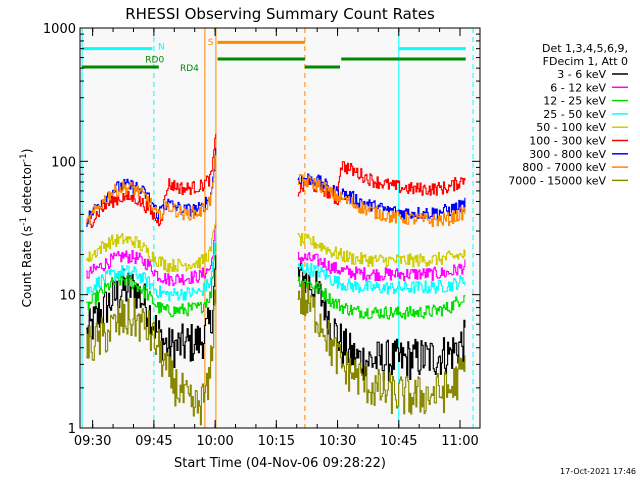 This screenshot has height=485, width=640. I want to click on x-tick-label-6: 11:00, so click(459, 441).